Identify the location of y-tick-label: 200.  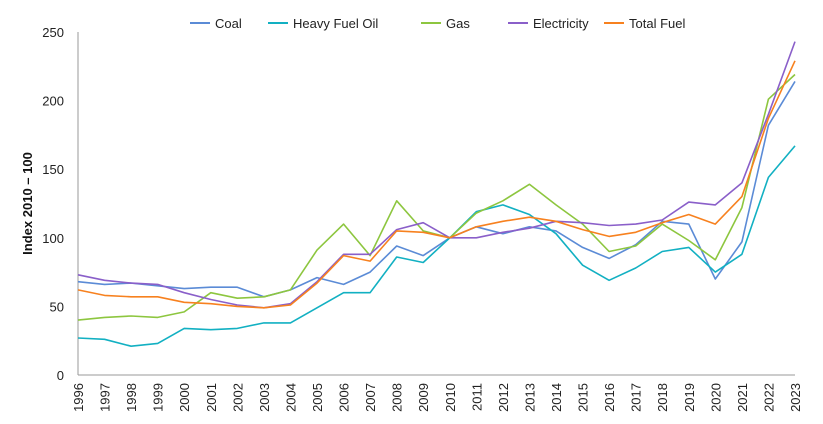
(53, 101).